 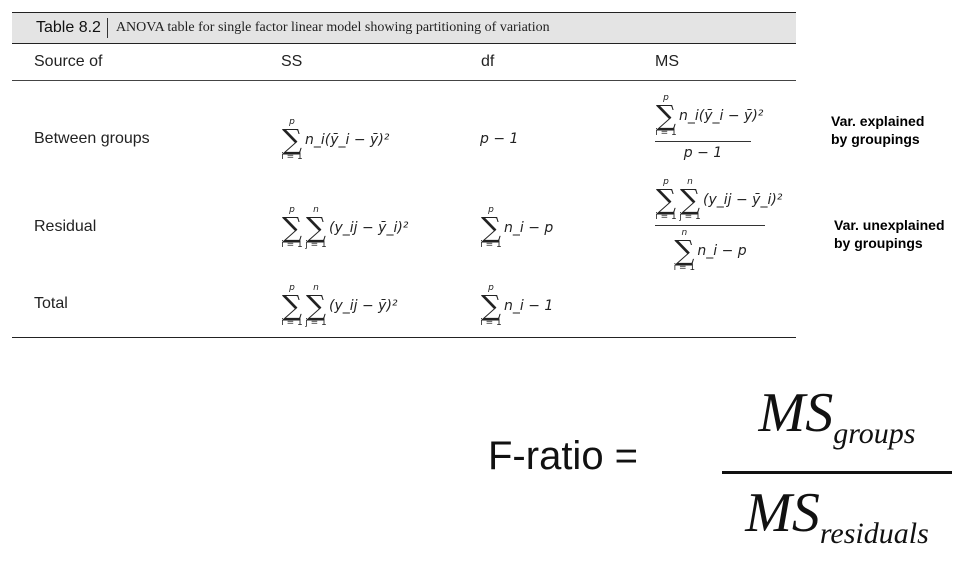 I want to click on row-total-ss: p ∑ i = 1 n ∑ j = 1 (y_ij − ȳ)², so click(x=339, y=305).